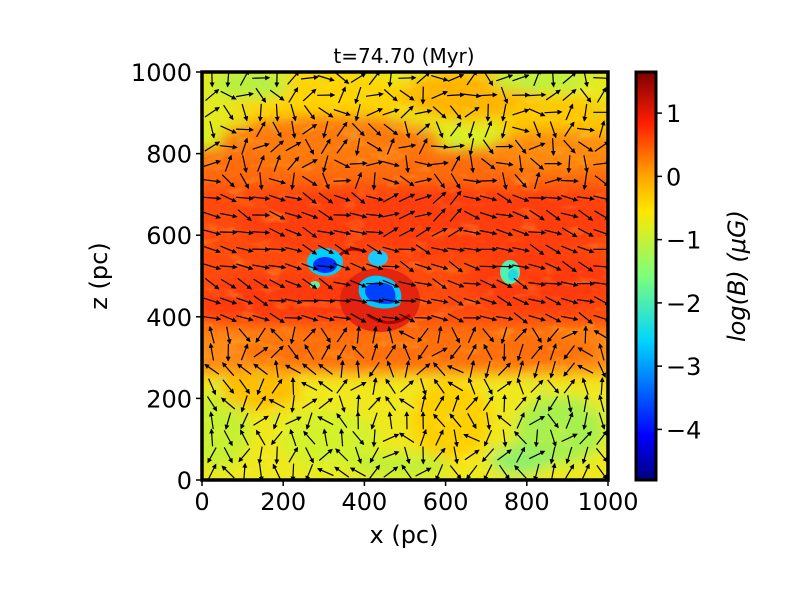 The width and height of the screenshot is (800, 600). Describe the element at coordinates (184, 481) in the screenshot. I see `y-tick-label: 0` at that location.